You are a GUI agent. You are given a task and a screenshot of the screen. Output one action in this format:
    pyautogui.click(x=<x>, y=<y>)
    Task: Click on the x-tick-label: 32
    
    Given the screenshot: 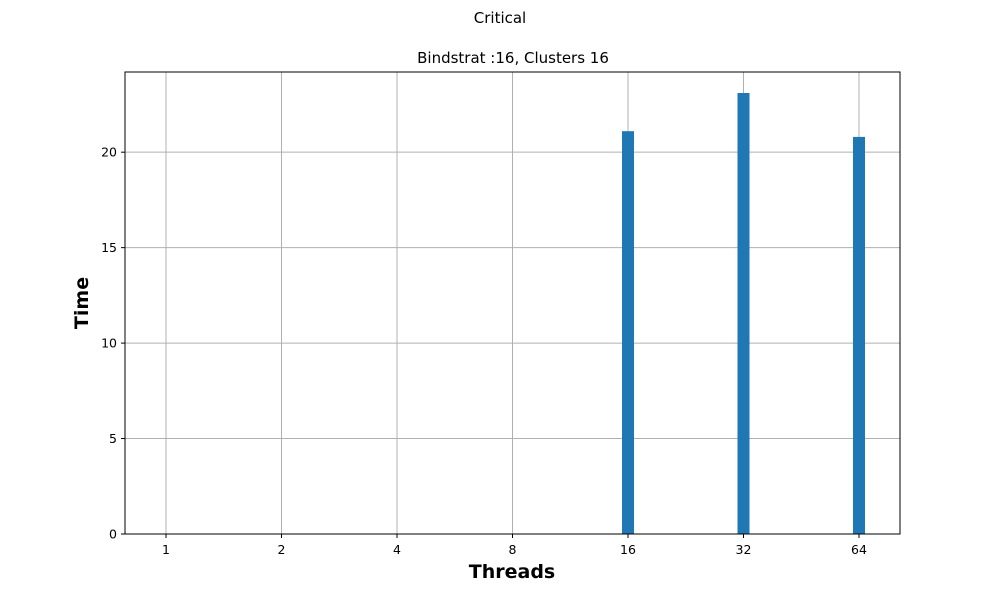 What is the action you would take?
    pyautogui.click(x=744, y=549)
    